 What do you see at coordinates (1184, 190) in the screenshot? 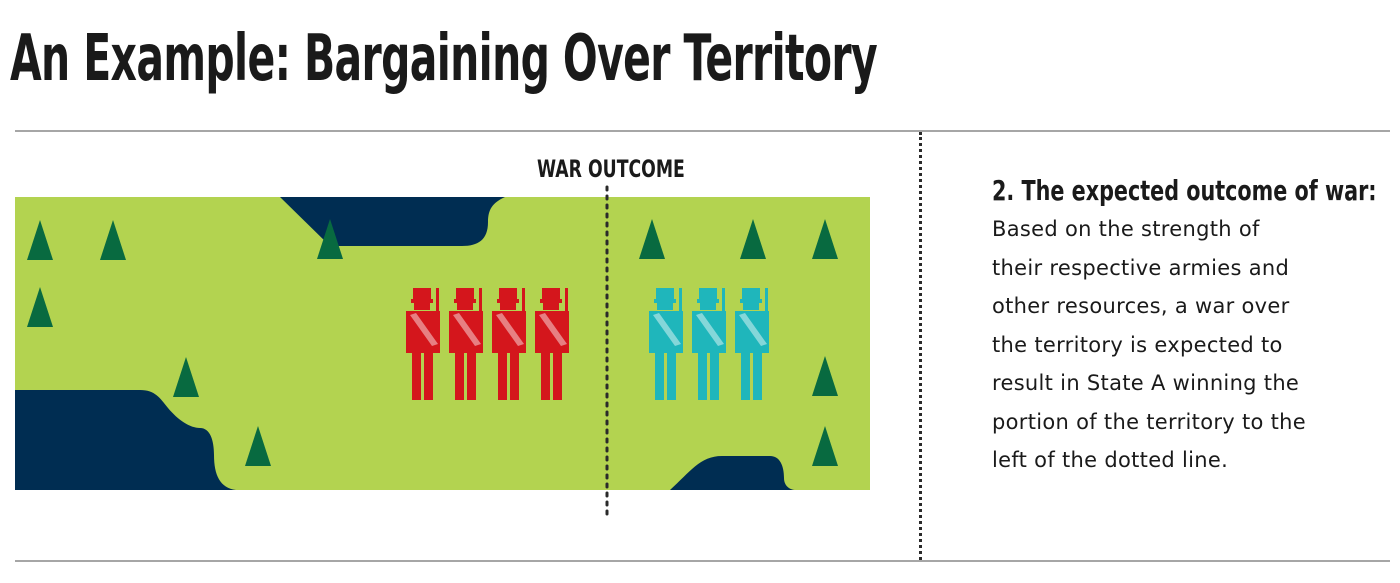
I see `step-heading: 2. The expected outcome of war:` at bounding box center [1184, 190].